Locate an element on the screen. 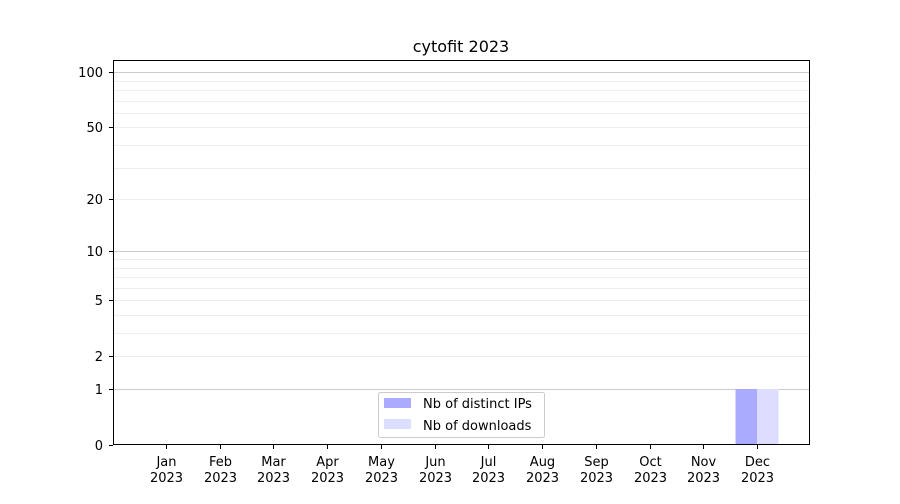 This screenshot has height=504, width=900. bars is located at coordinates (757, 417).